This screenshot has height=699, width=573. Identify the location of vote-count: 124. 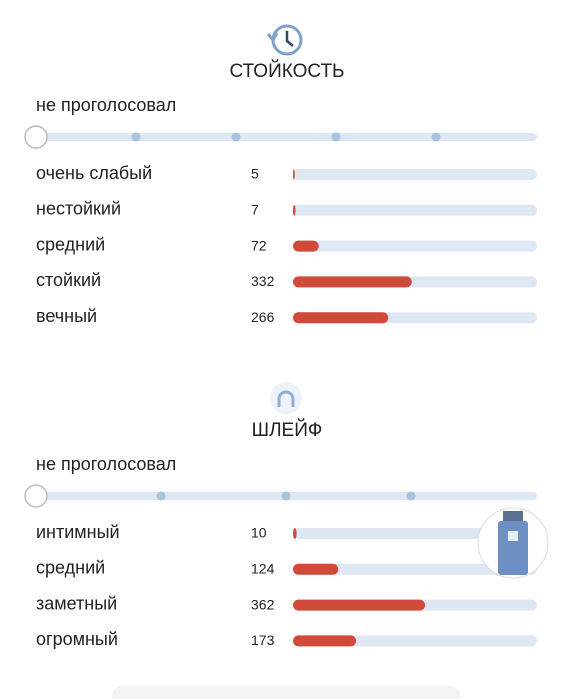
(263, 569).